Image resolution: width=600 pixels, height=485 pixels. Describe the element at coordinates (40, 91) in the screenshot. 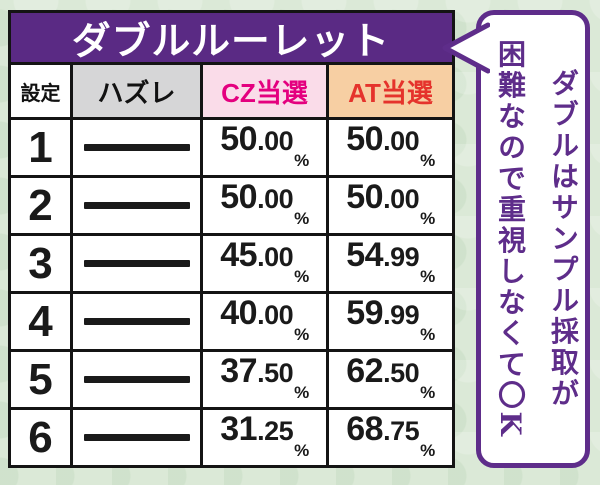

I see `header-setting: 設定` at that location.